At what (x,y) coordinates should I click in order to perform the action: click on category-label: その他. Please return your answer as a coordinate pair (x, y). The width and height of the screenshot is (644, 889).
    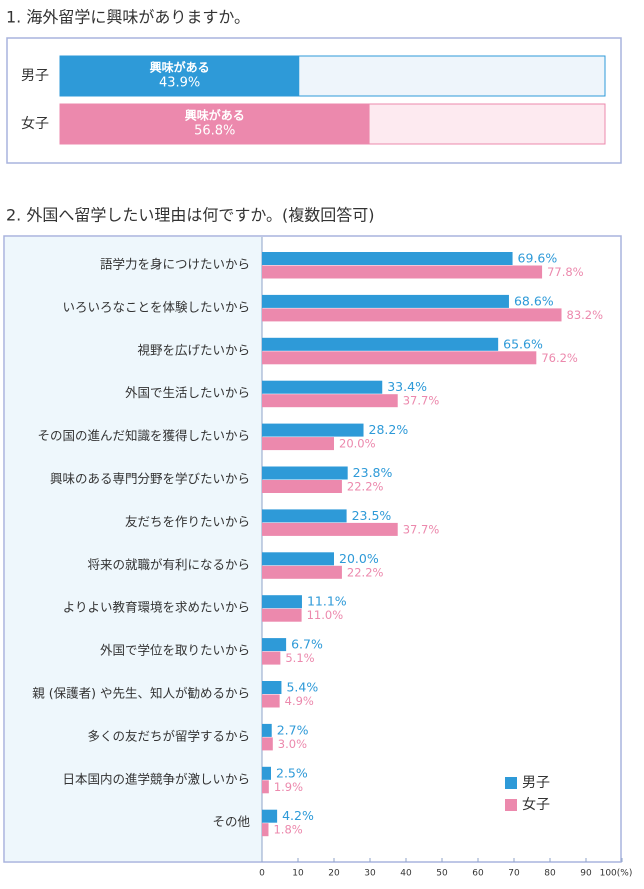
    Looking at the image, I should click on (231, 821).